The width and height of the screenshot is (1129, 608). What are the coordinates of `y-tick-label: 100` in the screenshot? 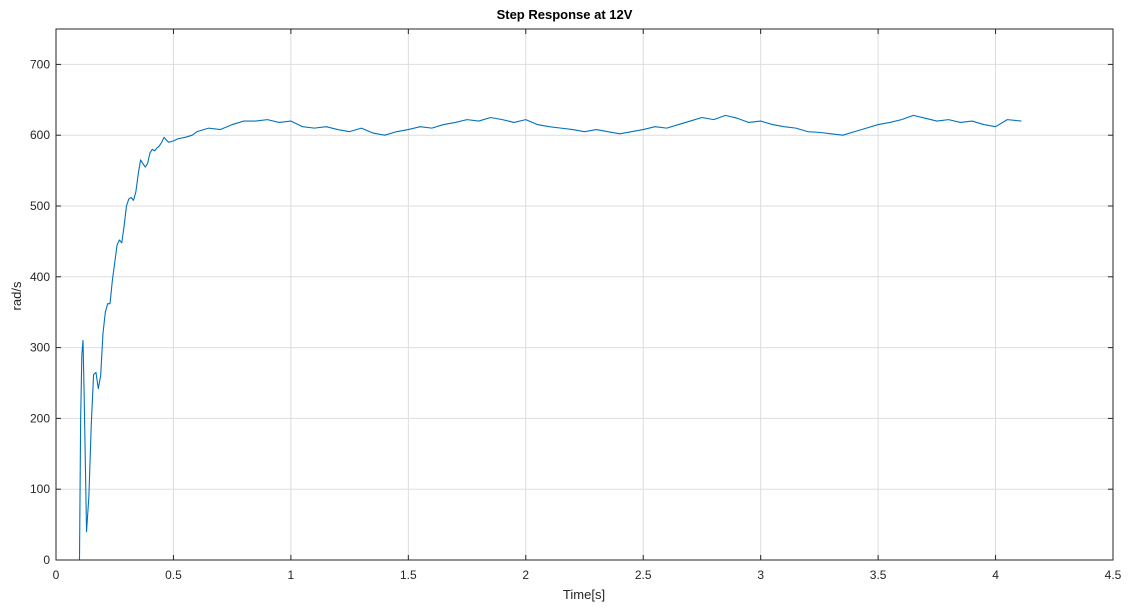 It's located at (40, 489).